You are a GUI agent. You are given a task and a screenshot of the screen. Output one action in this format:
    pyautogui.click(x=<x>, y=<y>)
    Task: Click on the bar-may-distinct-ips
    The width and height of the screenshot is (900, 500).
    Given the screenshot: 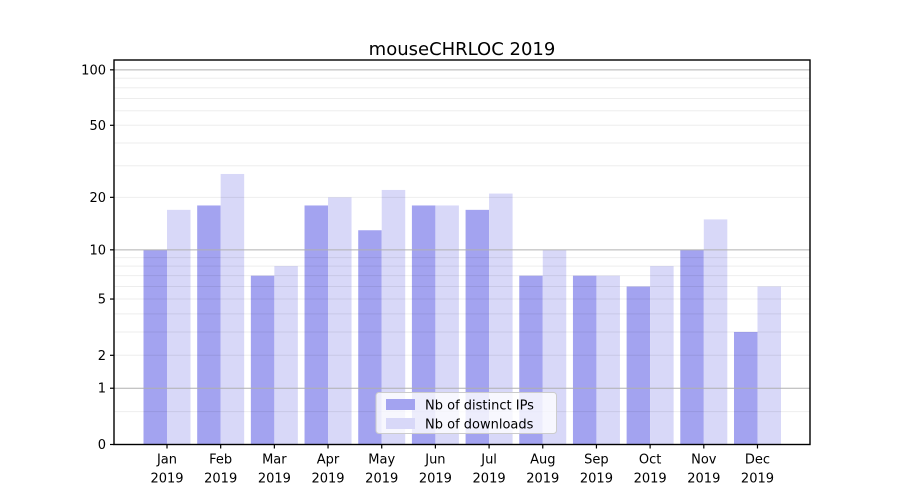 What is the action you would take?
    pyautogui.click(x=370, y=337)
    